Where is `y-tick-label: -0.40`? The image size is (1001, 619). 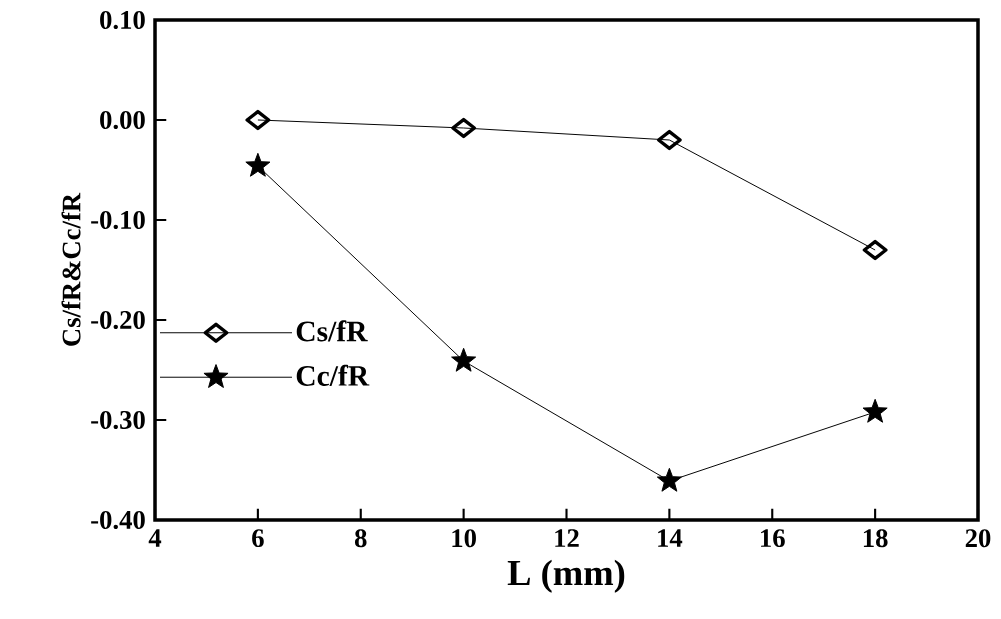
y-tick-label: -0.40 is located at coordinates (118, 520).